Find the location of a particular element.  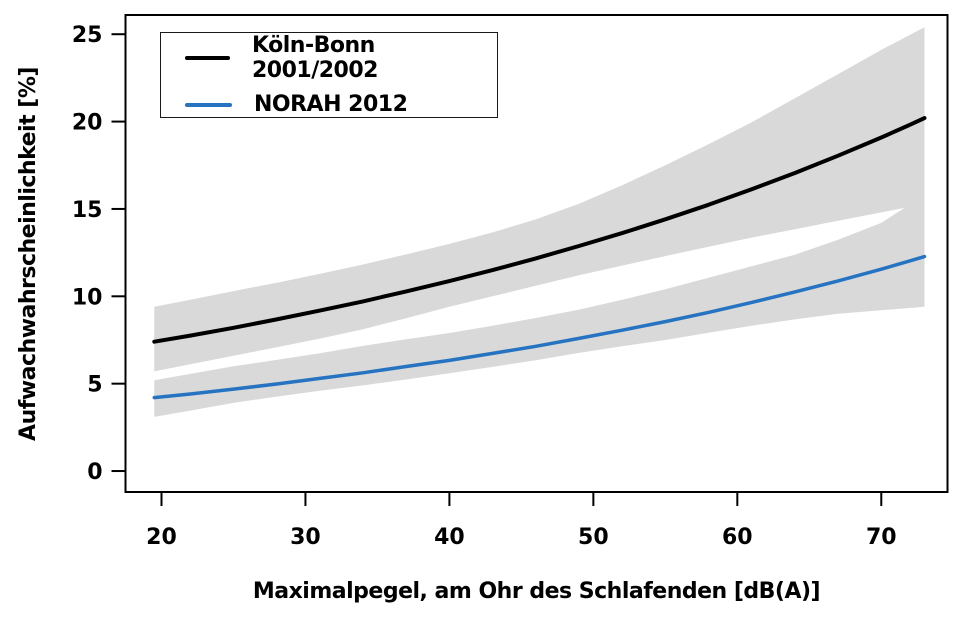

legend-label-norah: NORAH 2012 is located at coordinates (331, 104).